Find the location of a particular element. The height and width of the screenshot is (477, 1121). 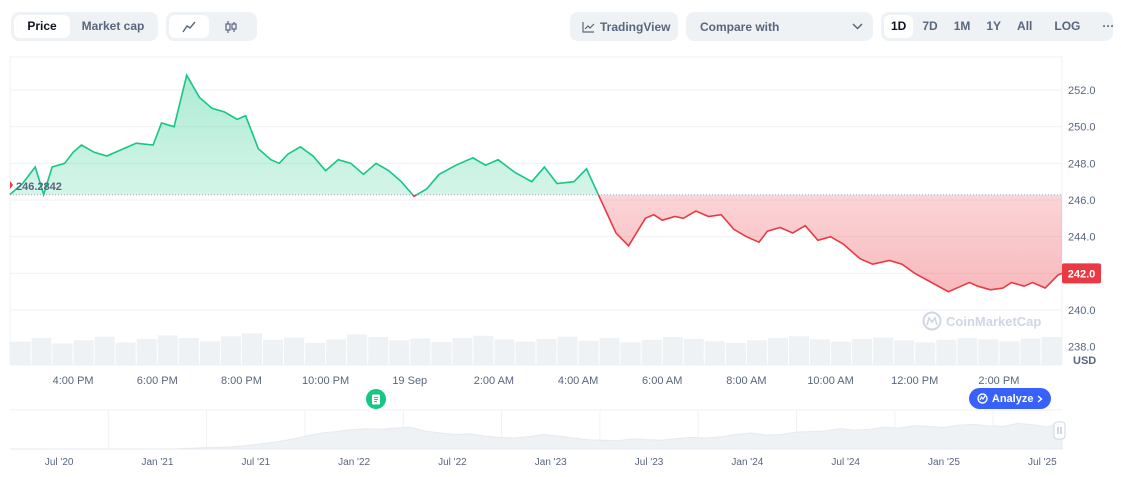

baseline-value-text: 246.2842 is located at coordinates (39, 187).